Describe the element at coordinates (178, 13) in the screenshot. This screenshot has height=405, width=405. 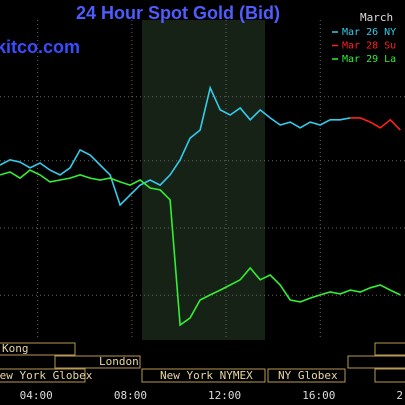
I see `chart-title: 24 Hour Spot Gold (Bid)` at that location.